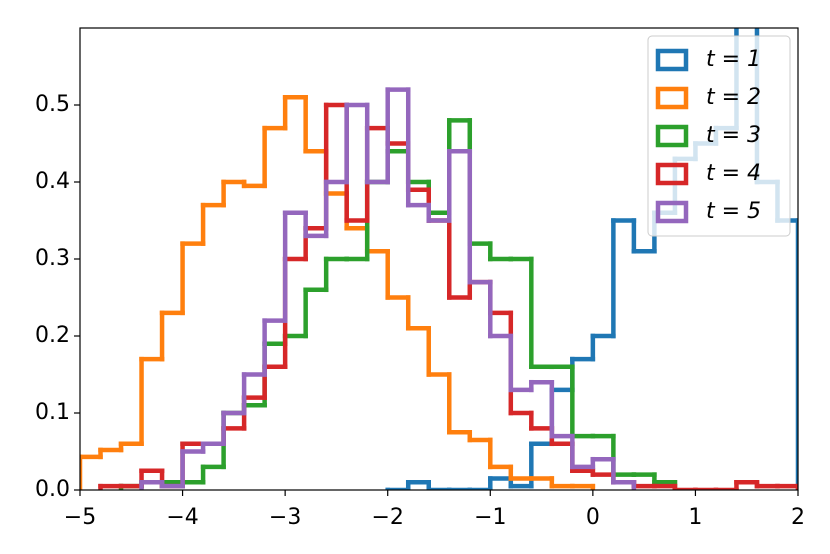 This screenshot has height=554, width=830. I want to click on x-tick-label: −3, so click(285, 517).